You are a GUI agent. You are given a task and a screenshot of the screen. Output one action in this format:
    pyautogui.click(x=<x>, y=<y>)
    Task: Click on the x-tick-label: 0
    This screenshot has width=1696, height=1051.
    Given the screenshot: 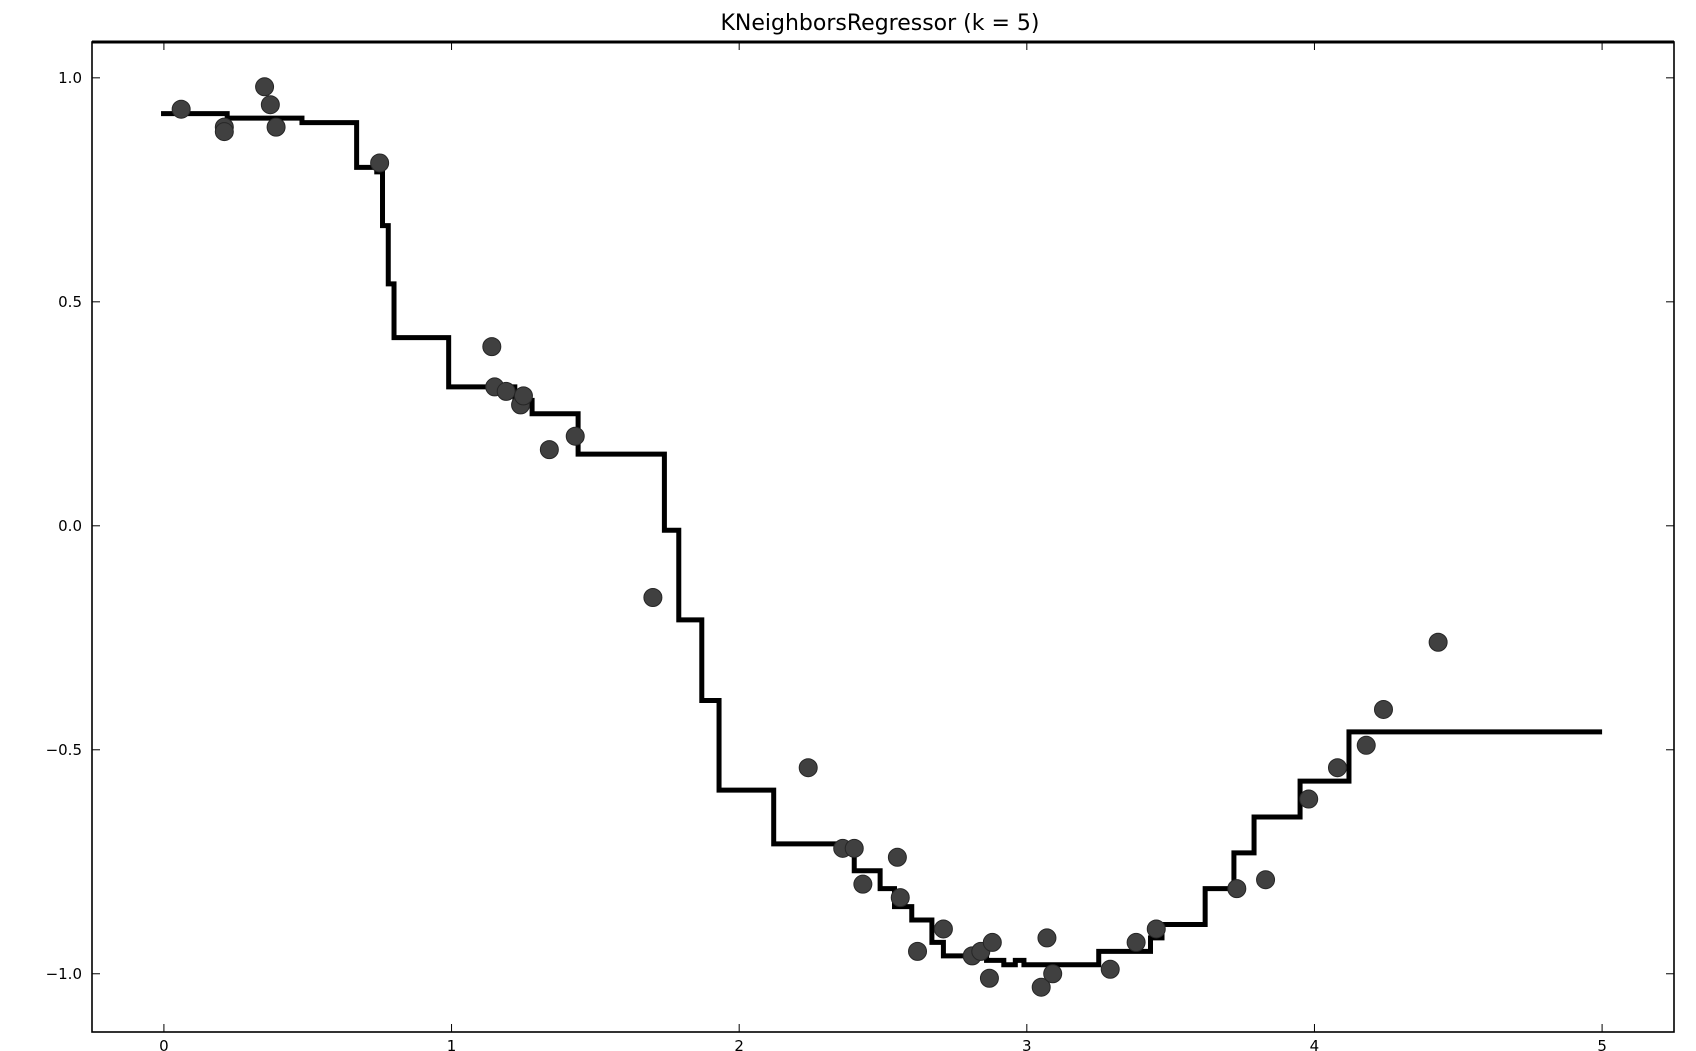 What is the action you would take?
    pyautogui.click(x=164, y=1044)
    